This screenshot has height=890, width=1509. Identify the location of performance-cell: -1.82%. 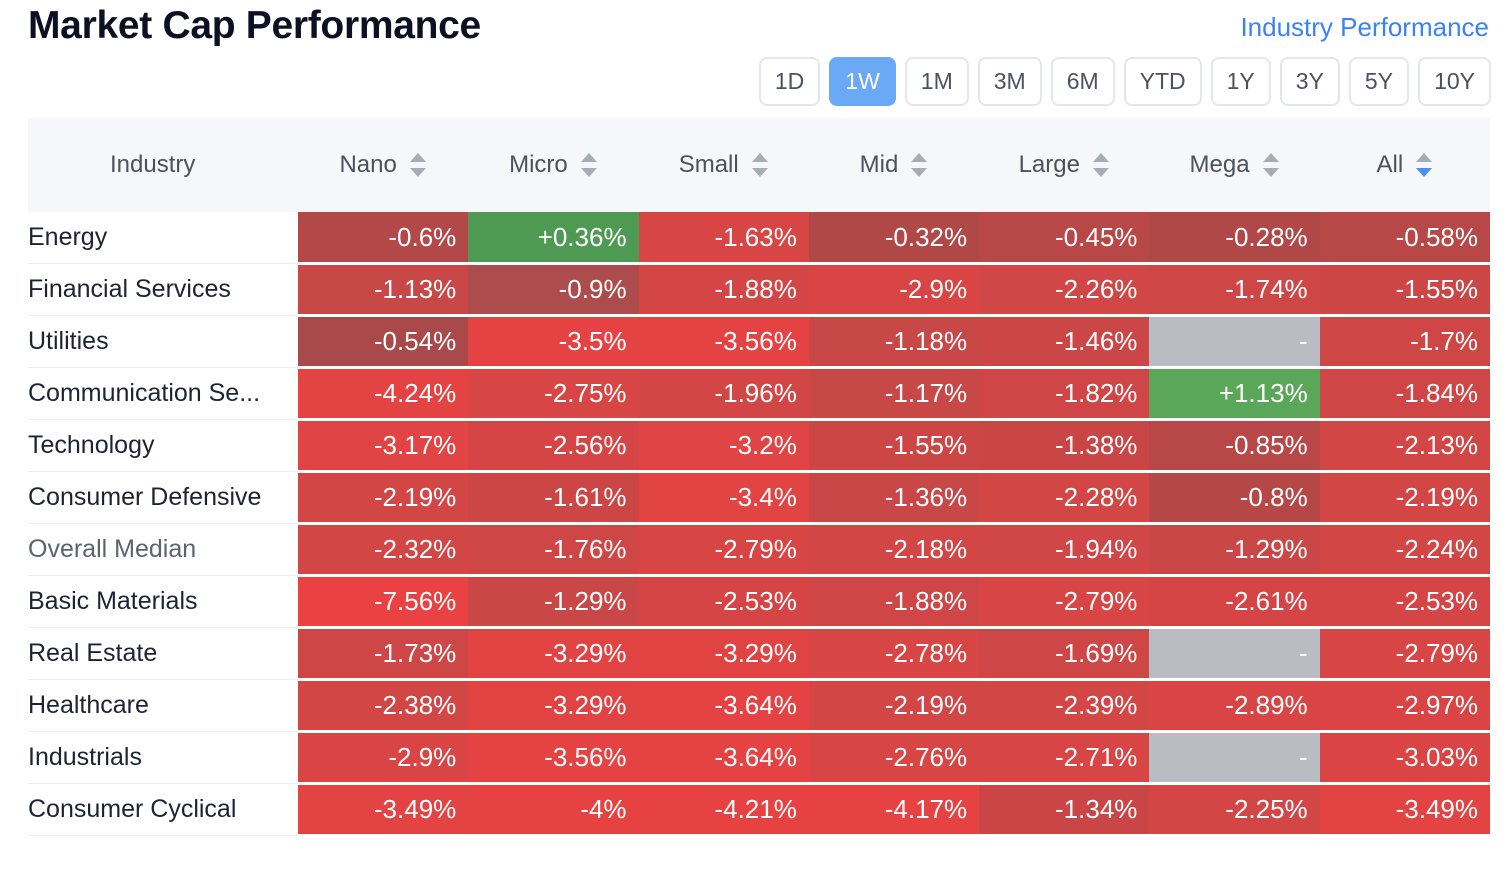
(1064, 394).